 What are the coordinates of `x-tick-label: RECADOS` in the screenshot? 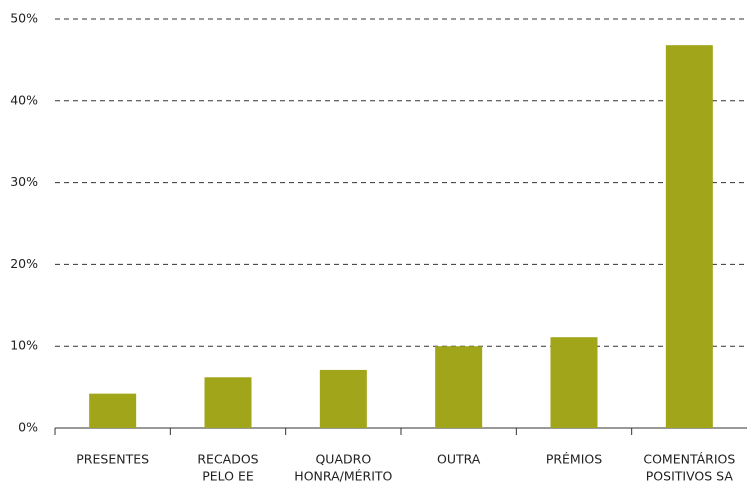 It's located at (227, 459).